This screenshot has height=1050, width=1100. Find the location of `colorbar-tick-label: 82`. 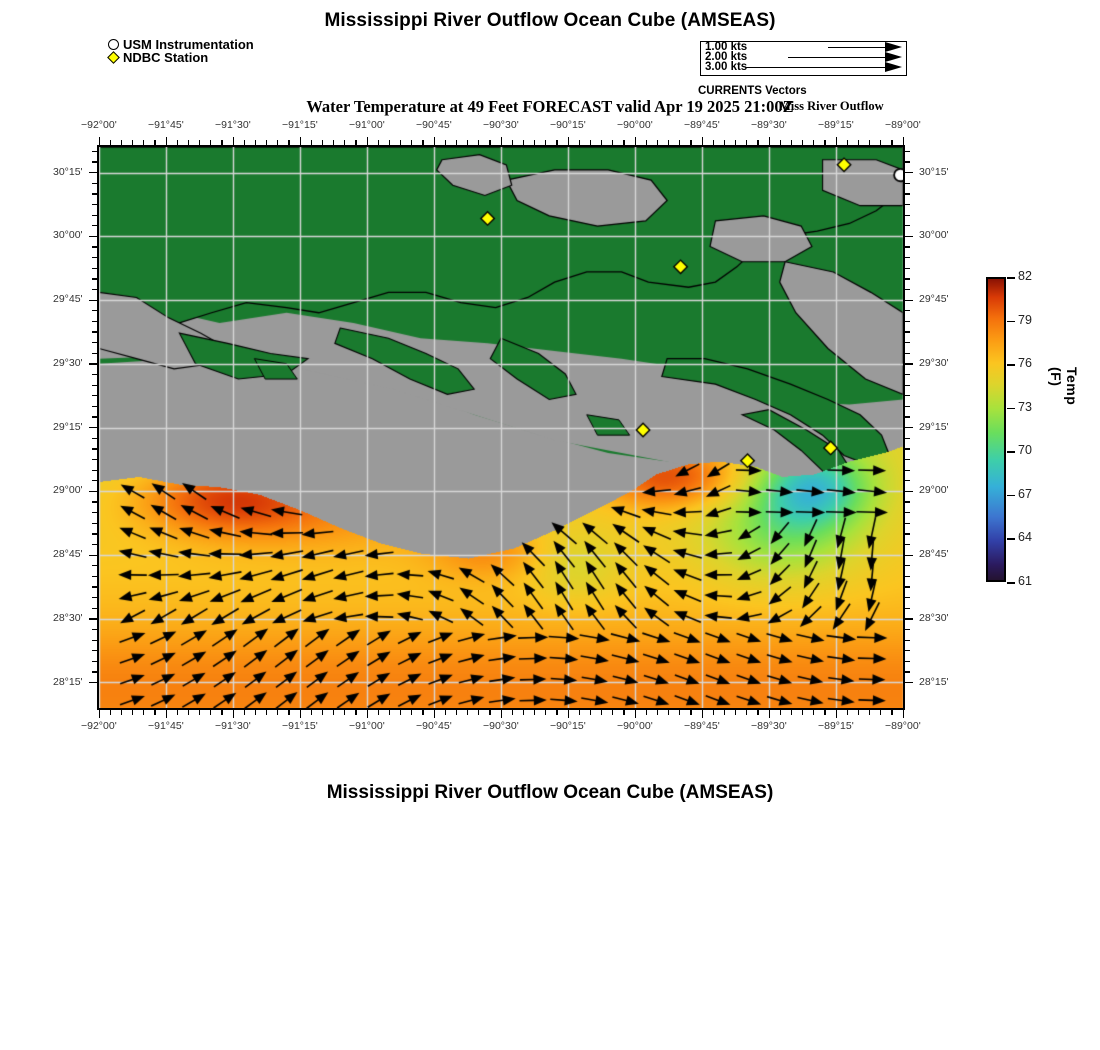

colorbar-tick-label: 82 is located at coordinates (1025, 276).